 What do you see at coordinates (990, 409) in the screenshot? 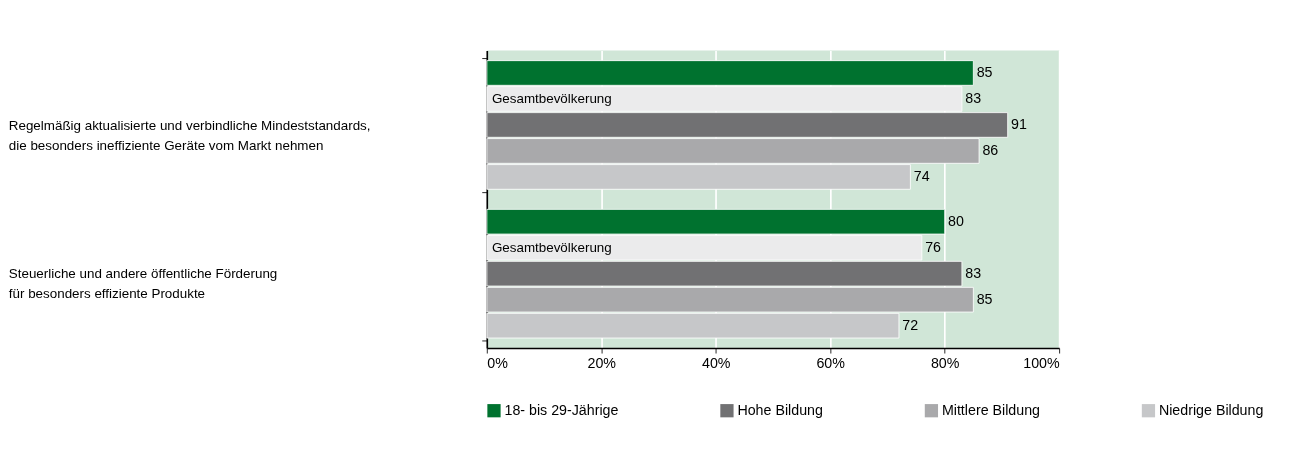
I see `legend-label: Mittlere Bildung` at bounding box center [990, 409].